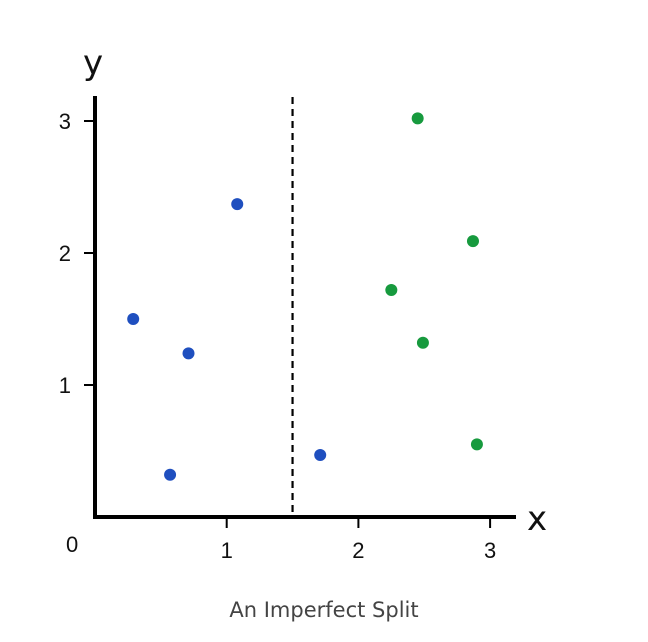 The width and height of the screenshot is (648, 642). What do you see at coordinates (72, 544) in the screenshot?
I see `origin-label: 0` at bounding box center [72, 544].